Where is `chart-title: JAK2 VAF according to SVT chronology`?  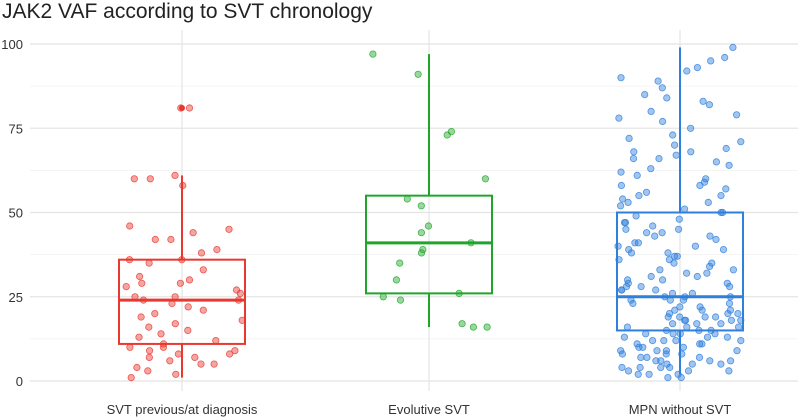 chart-title: JAK2 VAF according to SVT chronology is located at coordinates (187, 11).